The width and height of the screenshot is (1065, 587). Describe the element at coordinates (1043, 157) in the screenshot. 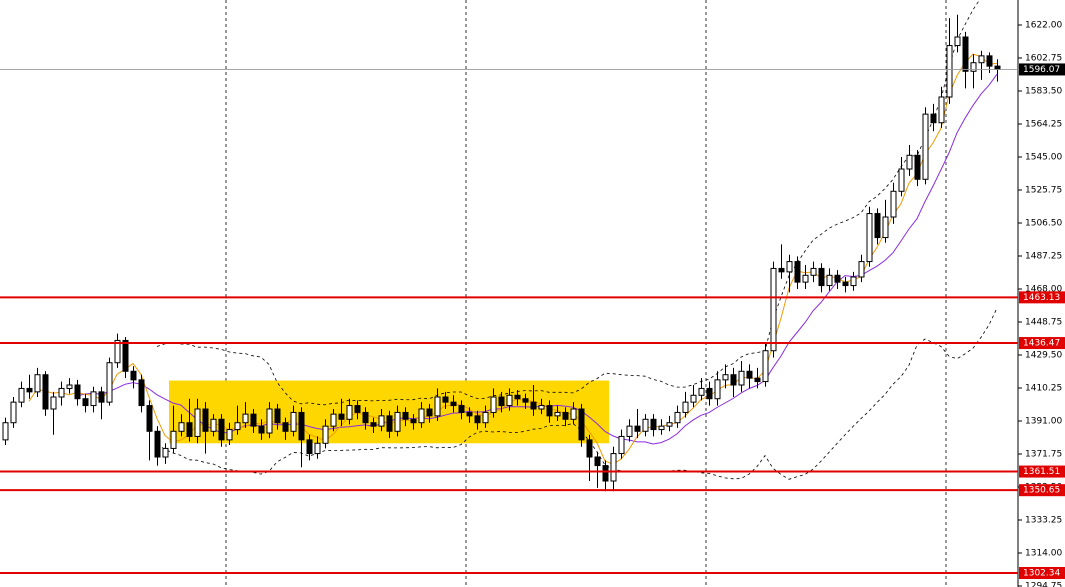

I see `y-tick-label: 1545.00` at that location.